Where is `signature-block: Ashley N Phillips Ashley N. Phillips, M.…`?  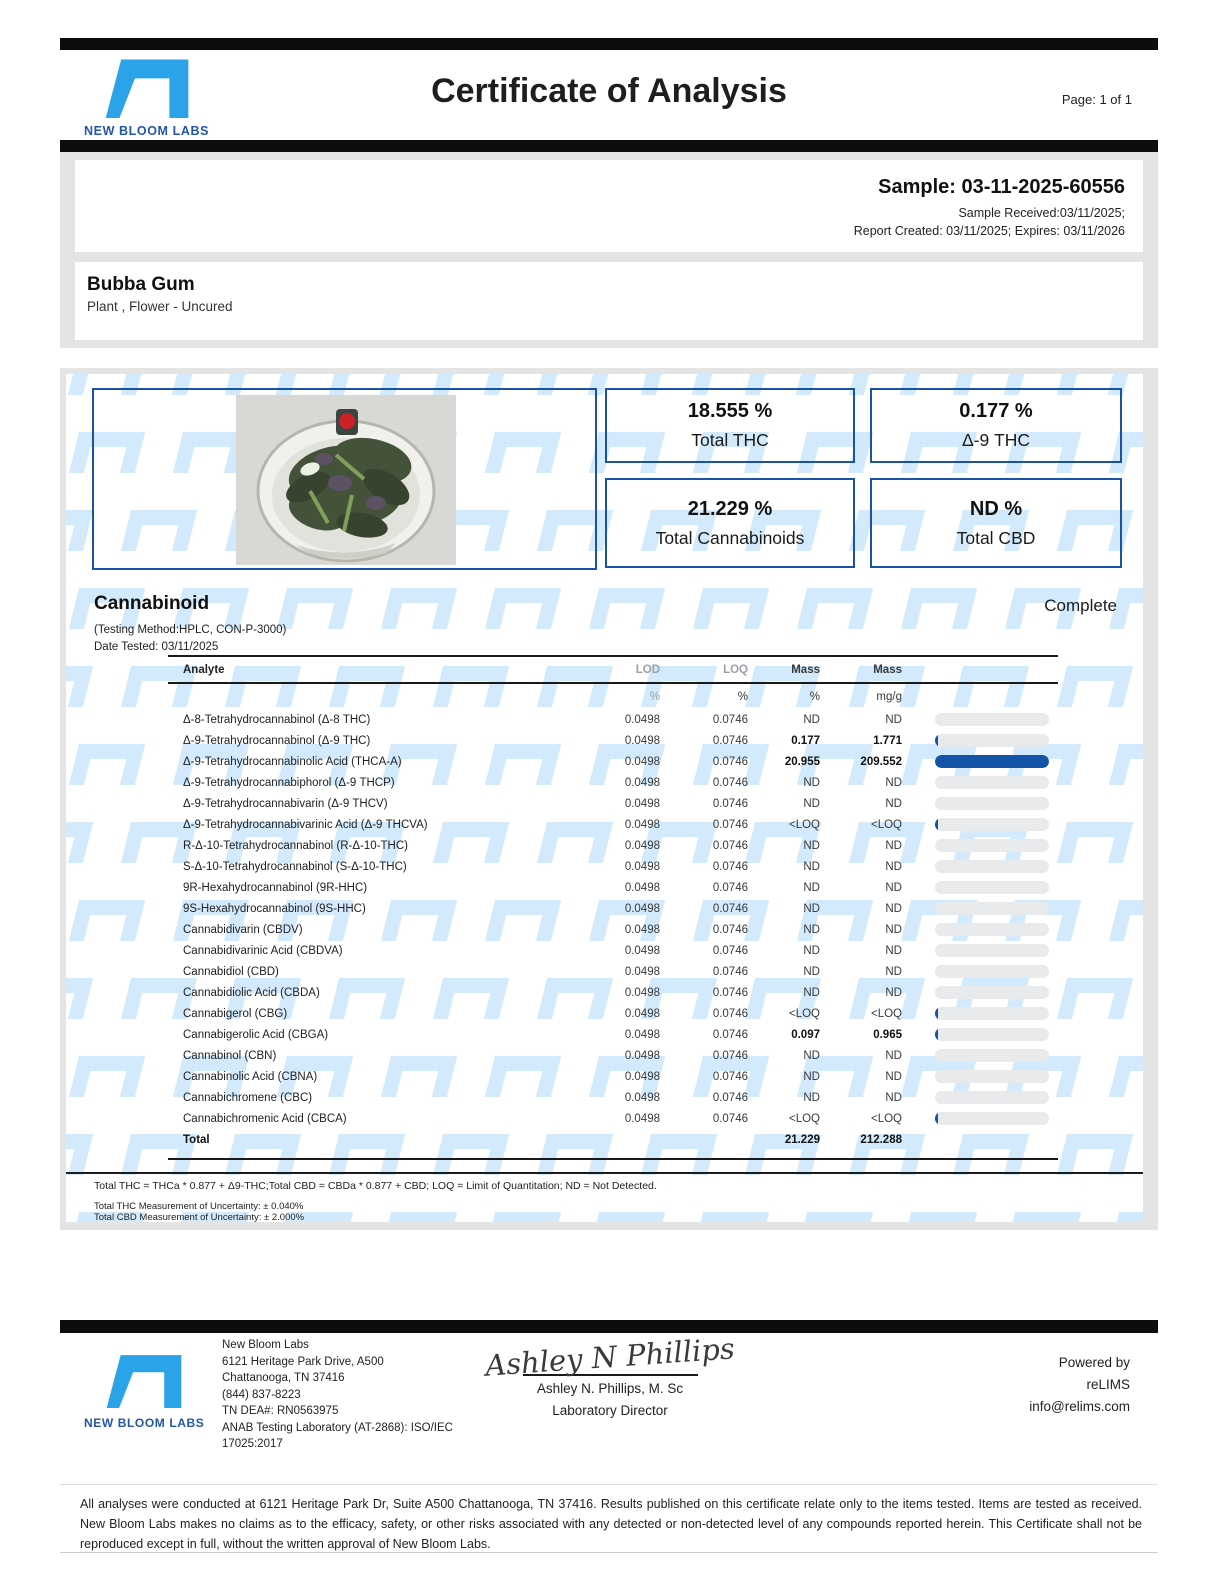
signature-block: Ashley N Phillips Ashley N. Phillips, M.… is located at coordinates (610, 1374).